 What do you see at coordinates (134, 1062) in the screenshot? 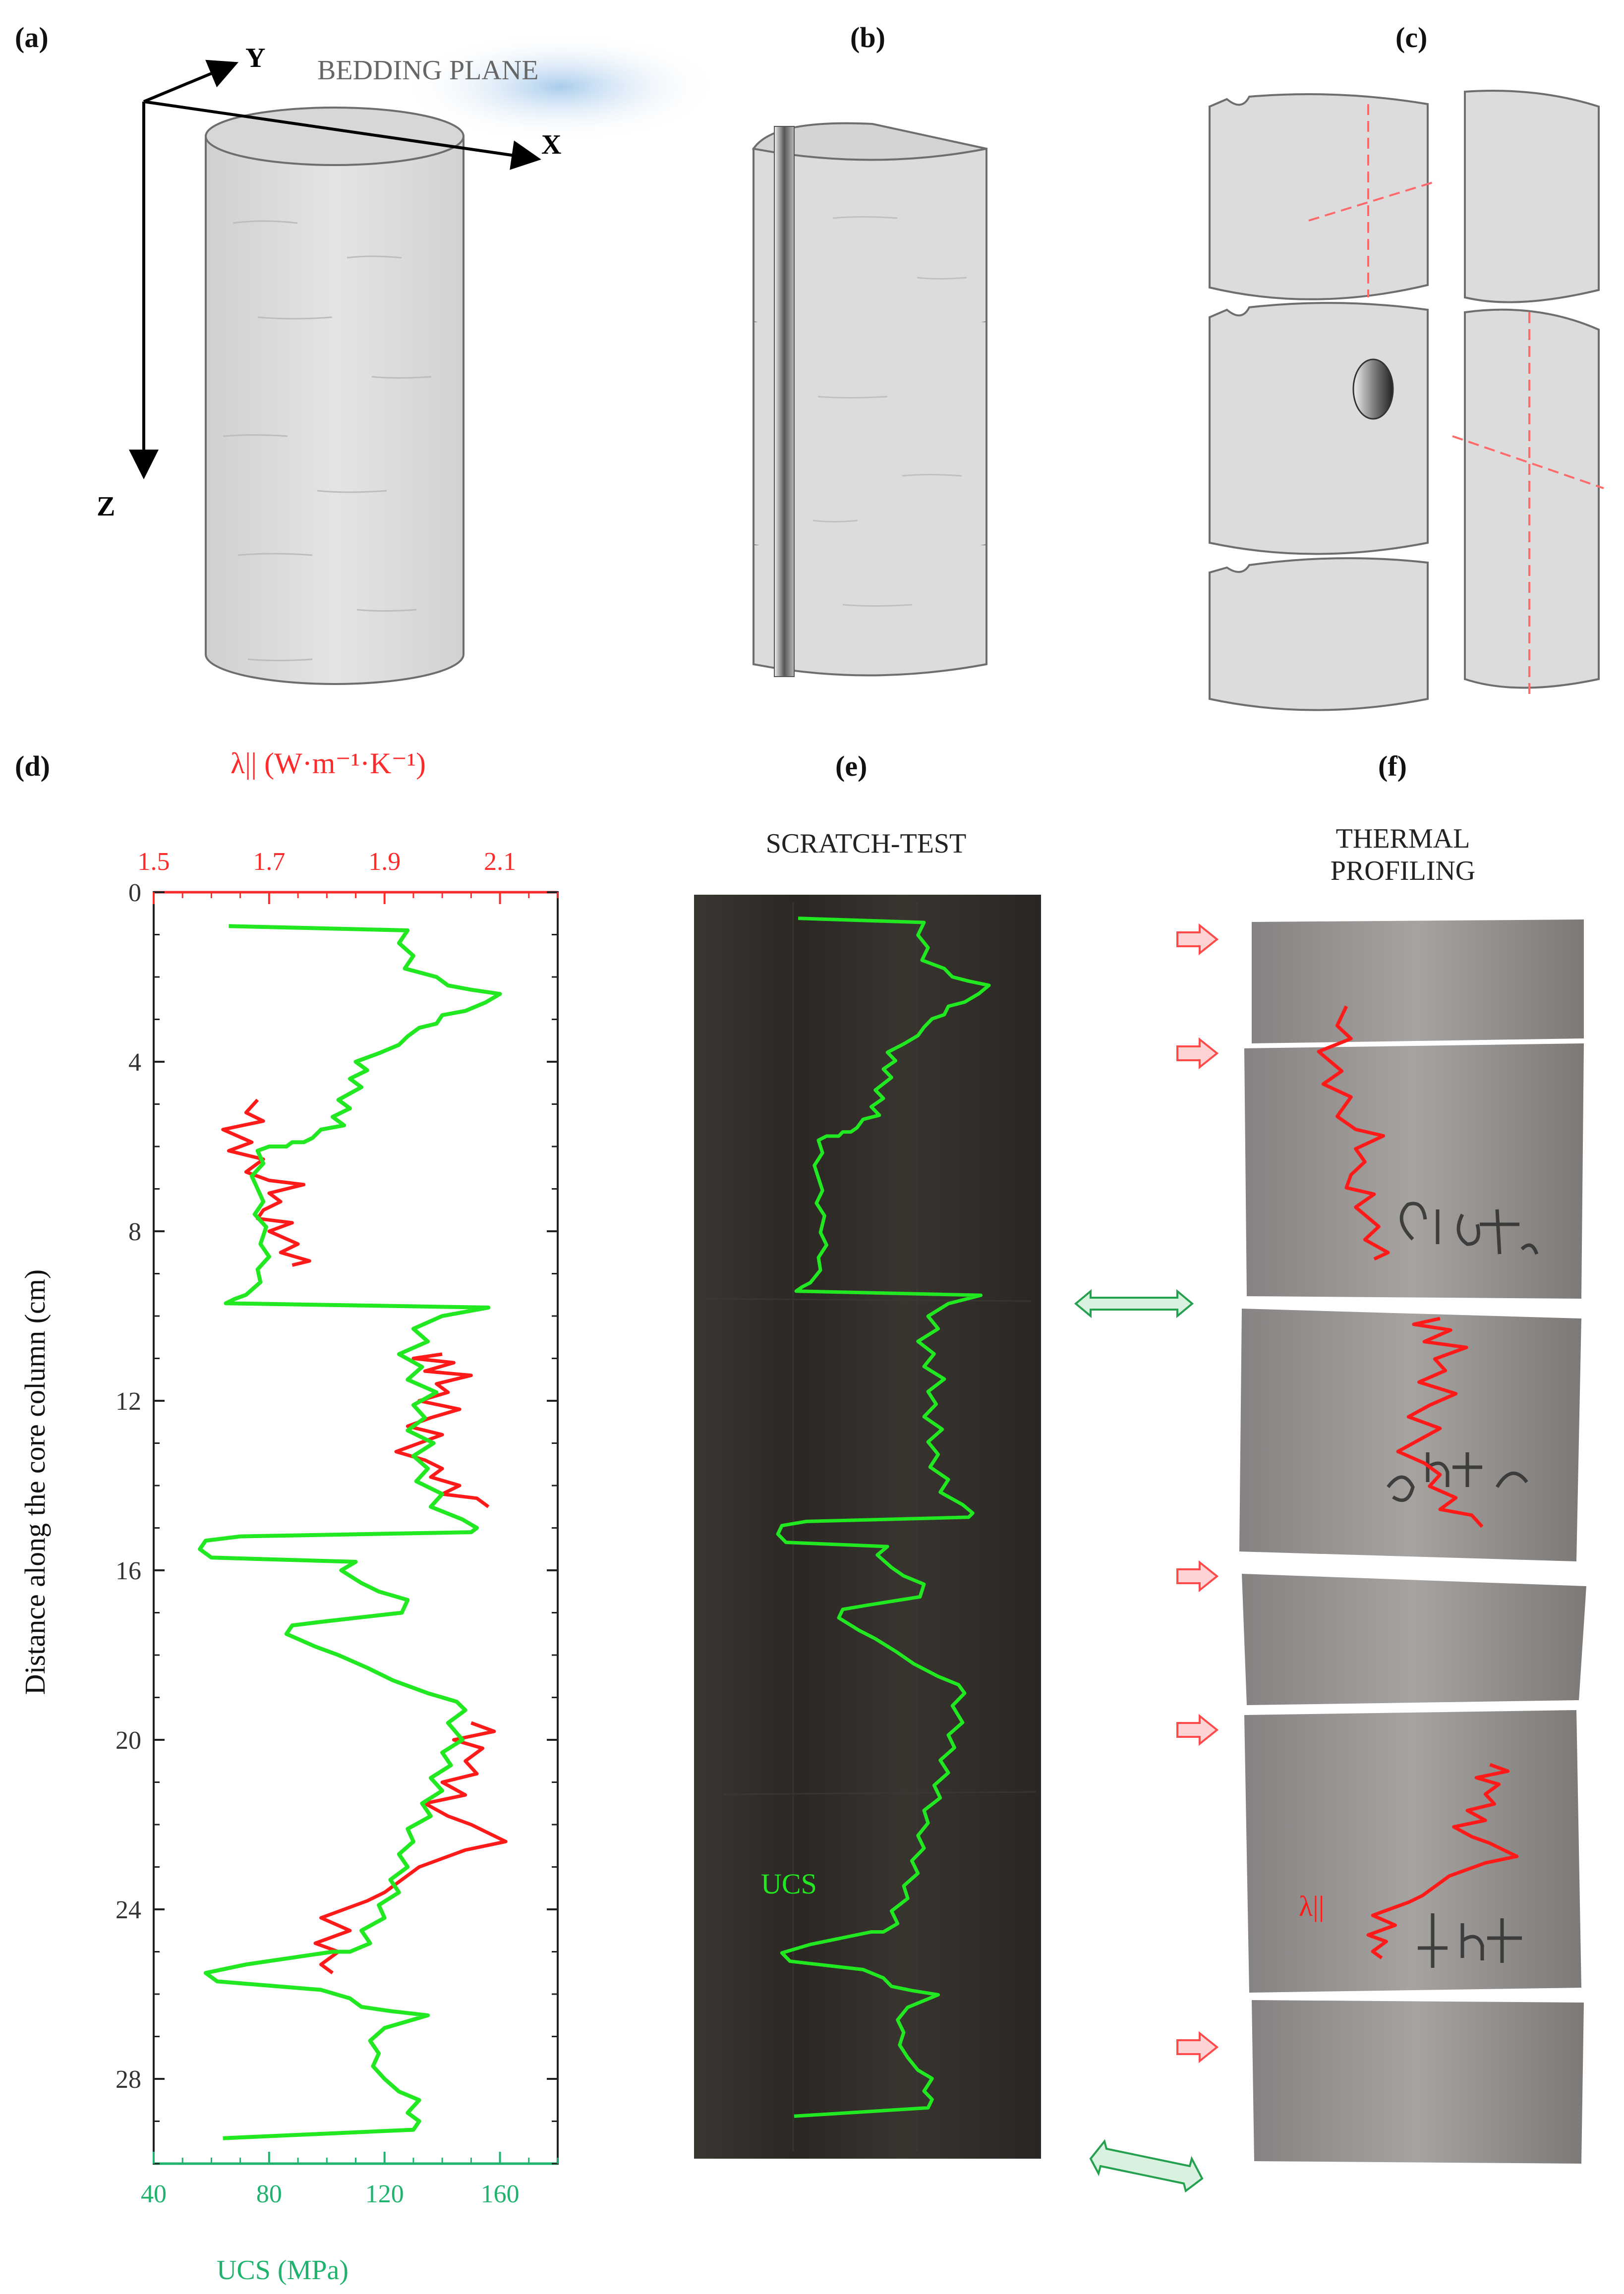
I see `y-tick-label: 4` at bounding box center [134, 1062].